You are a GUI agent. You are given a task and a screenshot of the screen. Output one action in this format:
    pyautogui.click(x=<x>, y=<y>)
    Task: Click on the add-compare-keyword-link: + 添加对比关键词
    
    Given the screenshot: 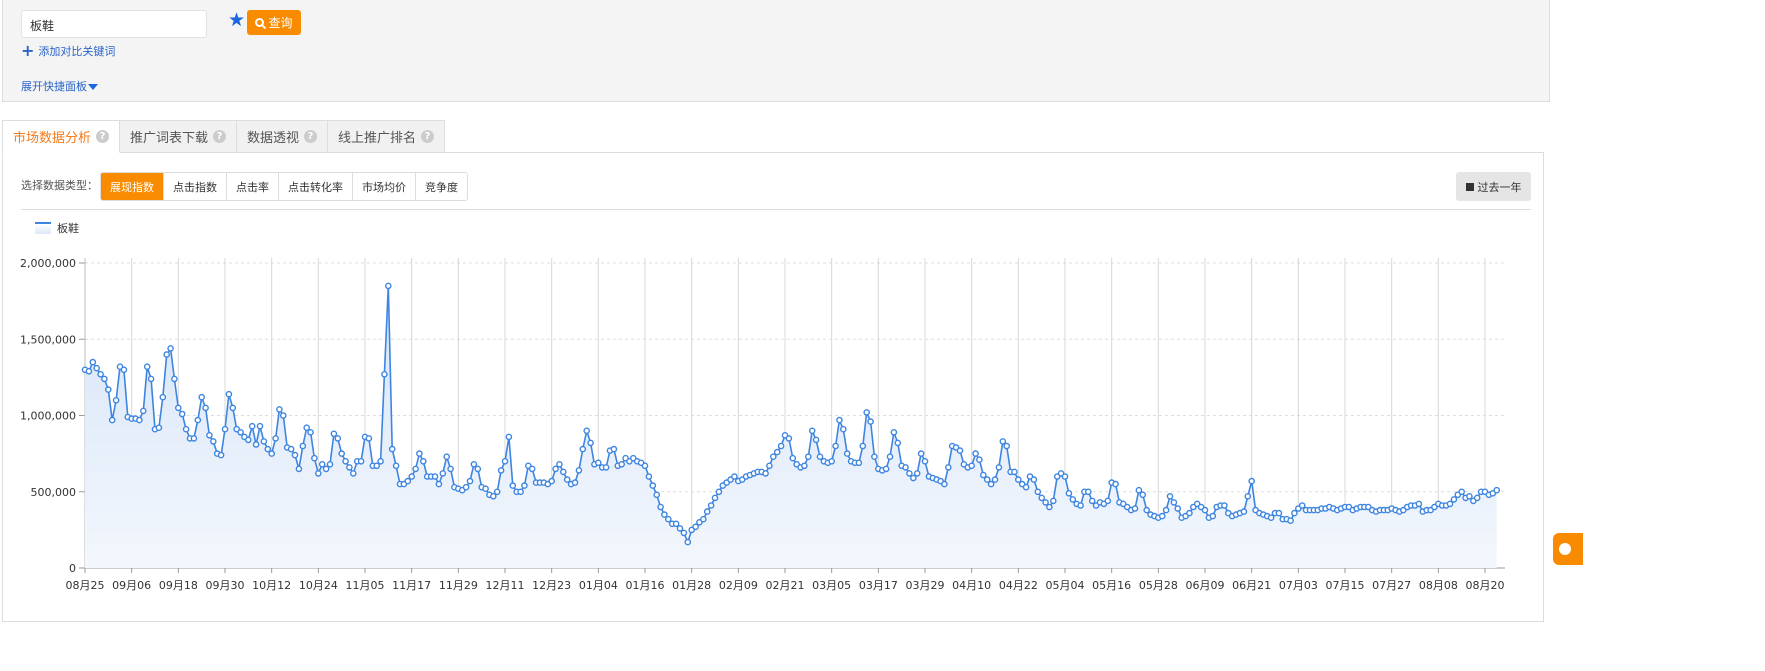 What is the action you would take?
    pyautogui.click(x=68, y=51)
    